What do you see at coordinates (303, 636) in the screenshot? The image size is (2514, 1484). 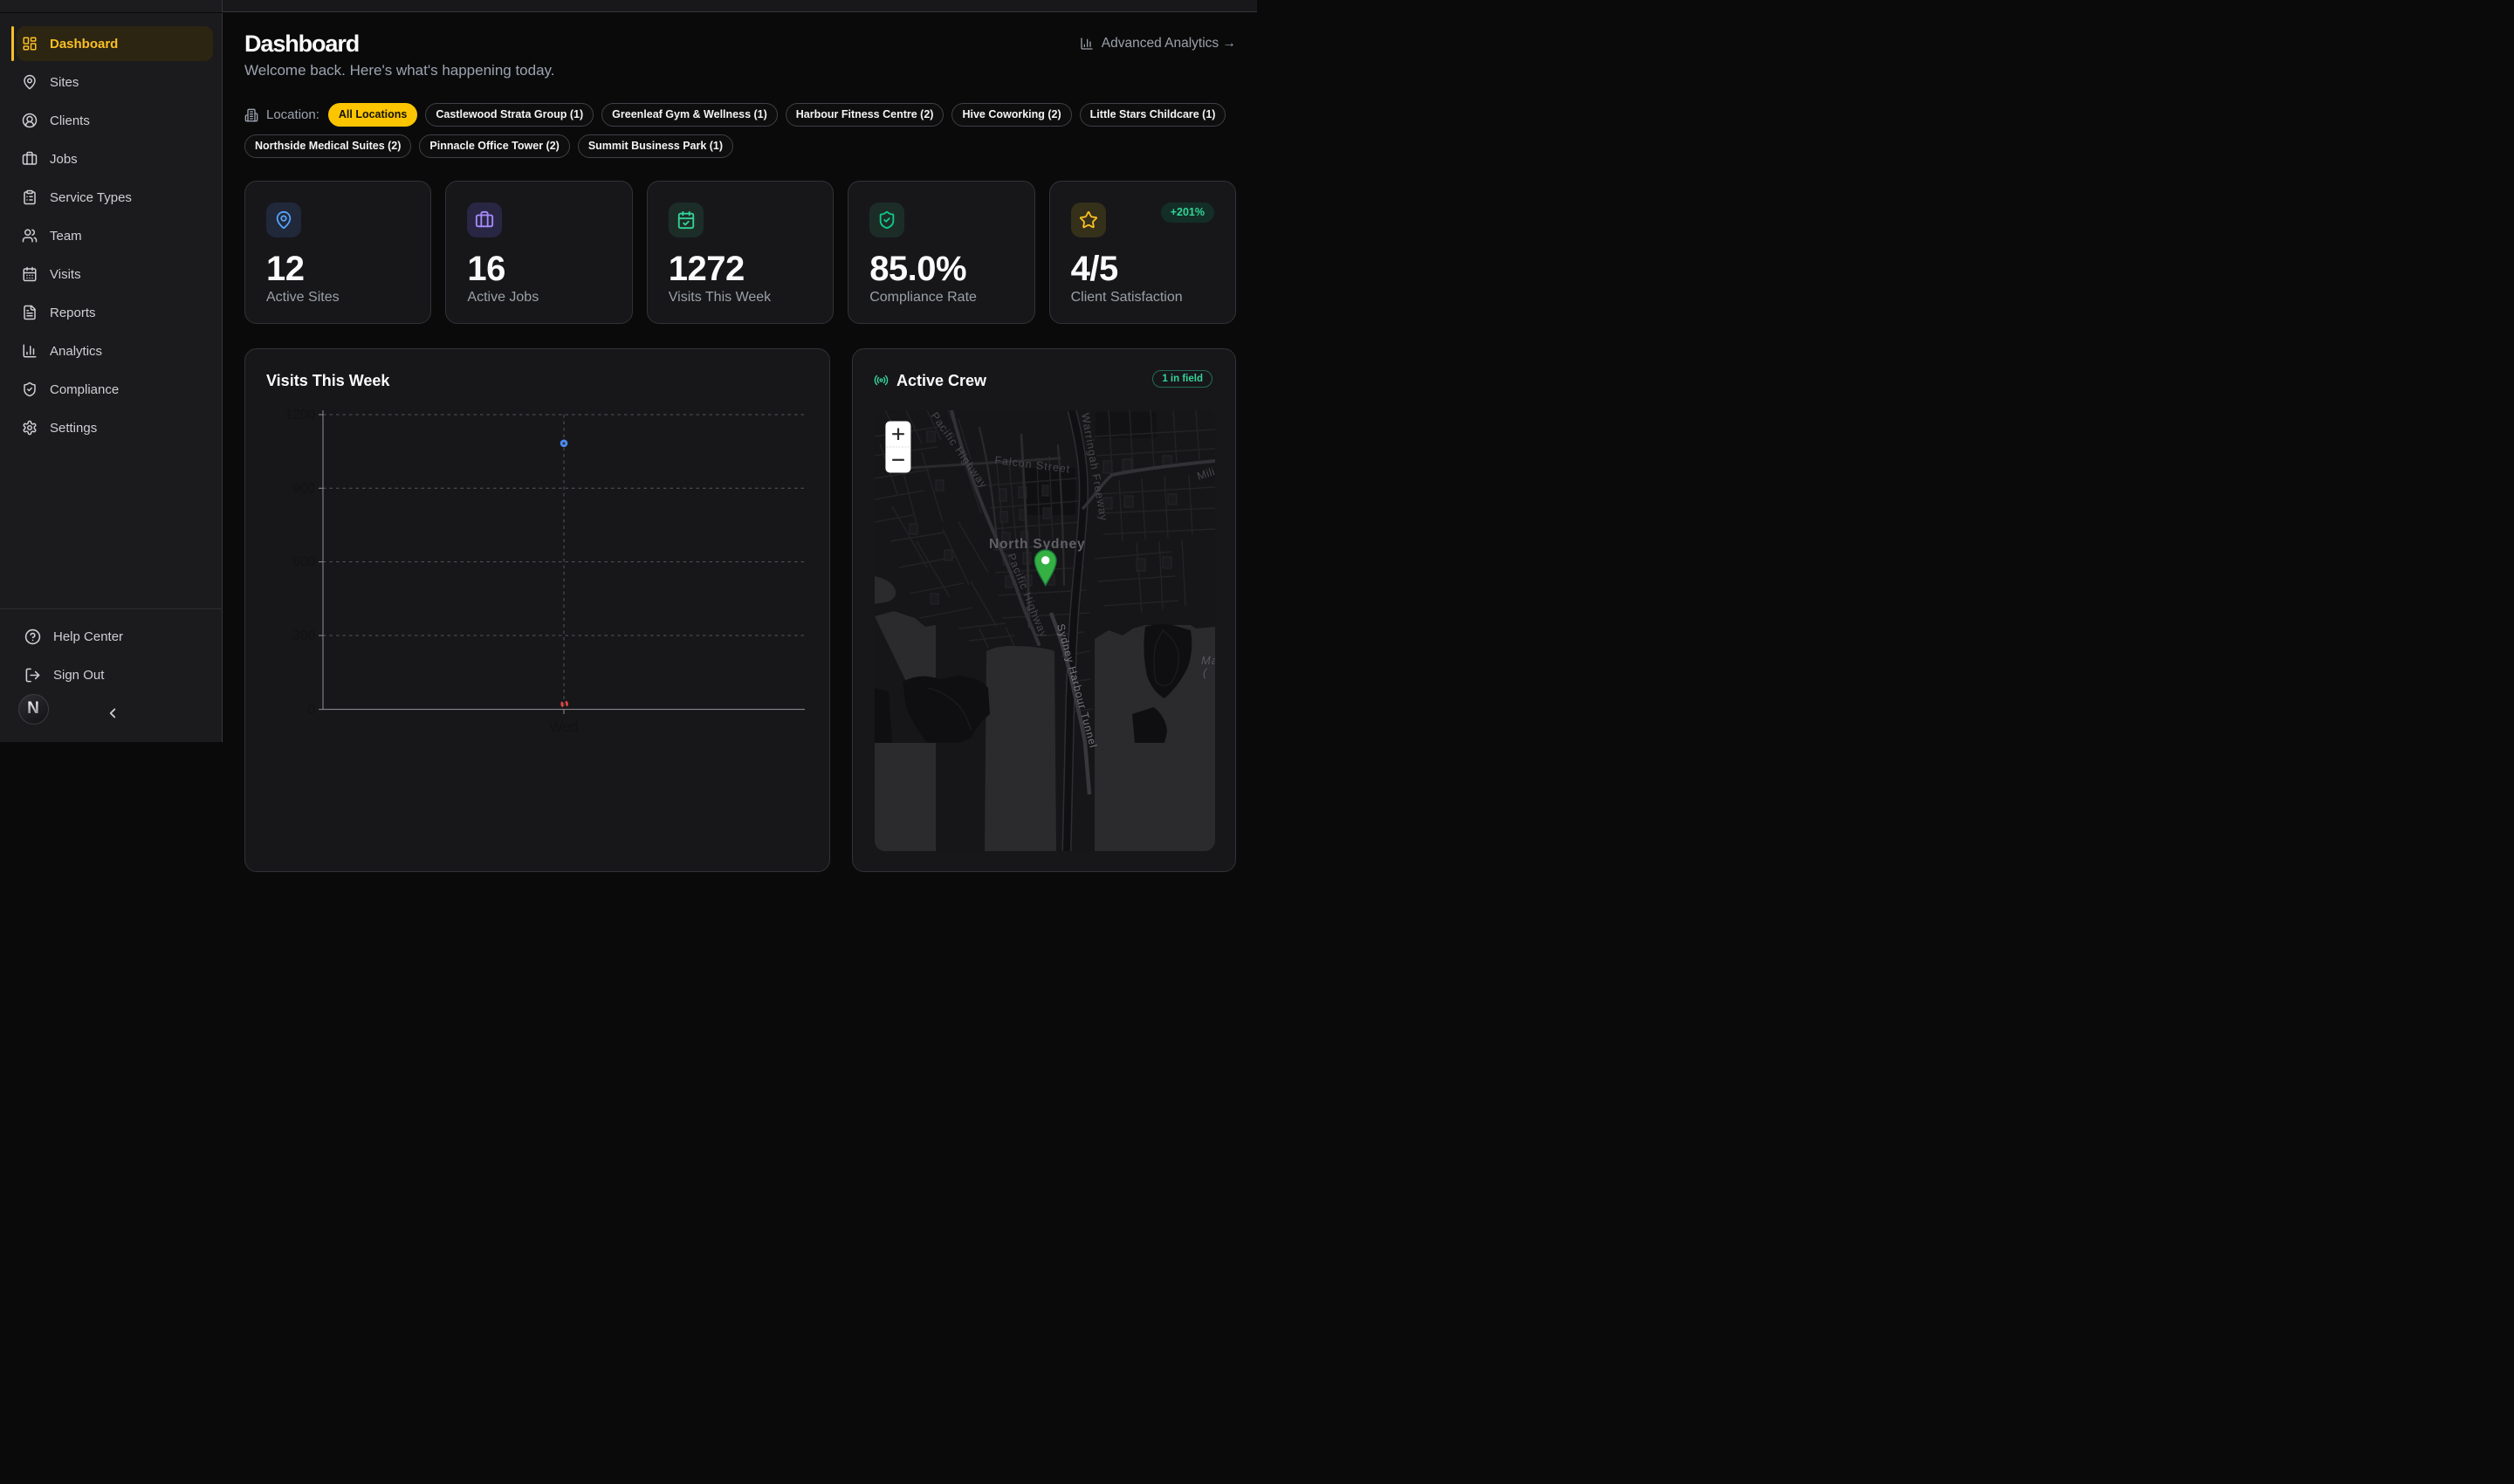 I see `svg-text: 300` at bounding box center [303, 636].